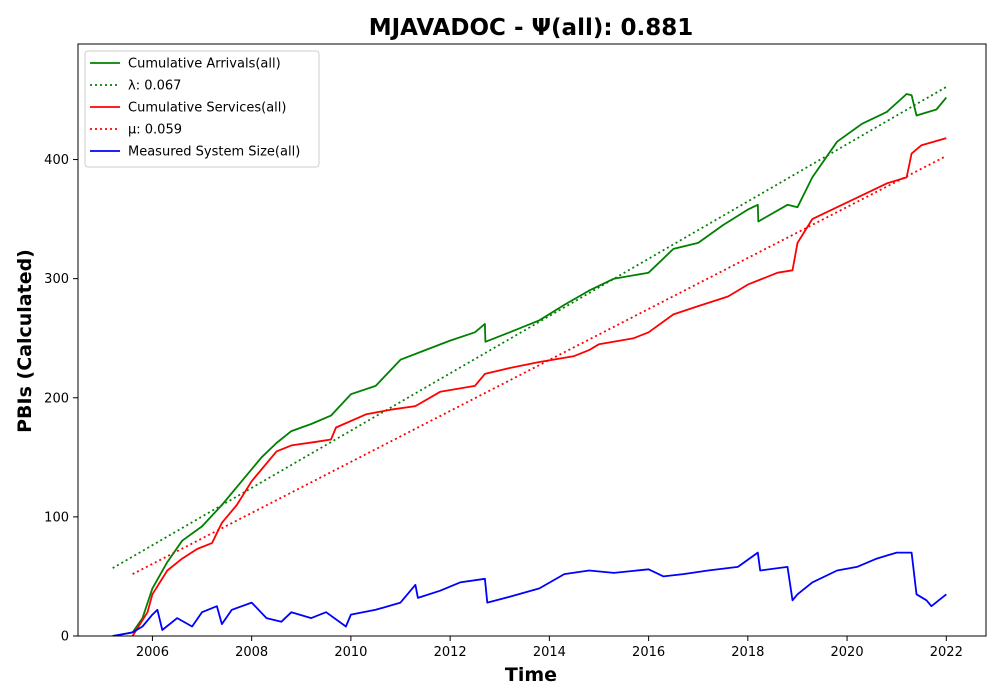 Image resolution: width=1000 pixels, height=700 pixels. I want to click on x-tick-label: 2022, so click(946, 652).